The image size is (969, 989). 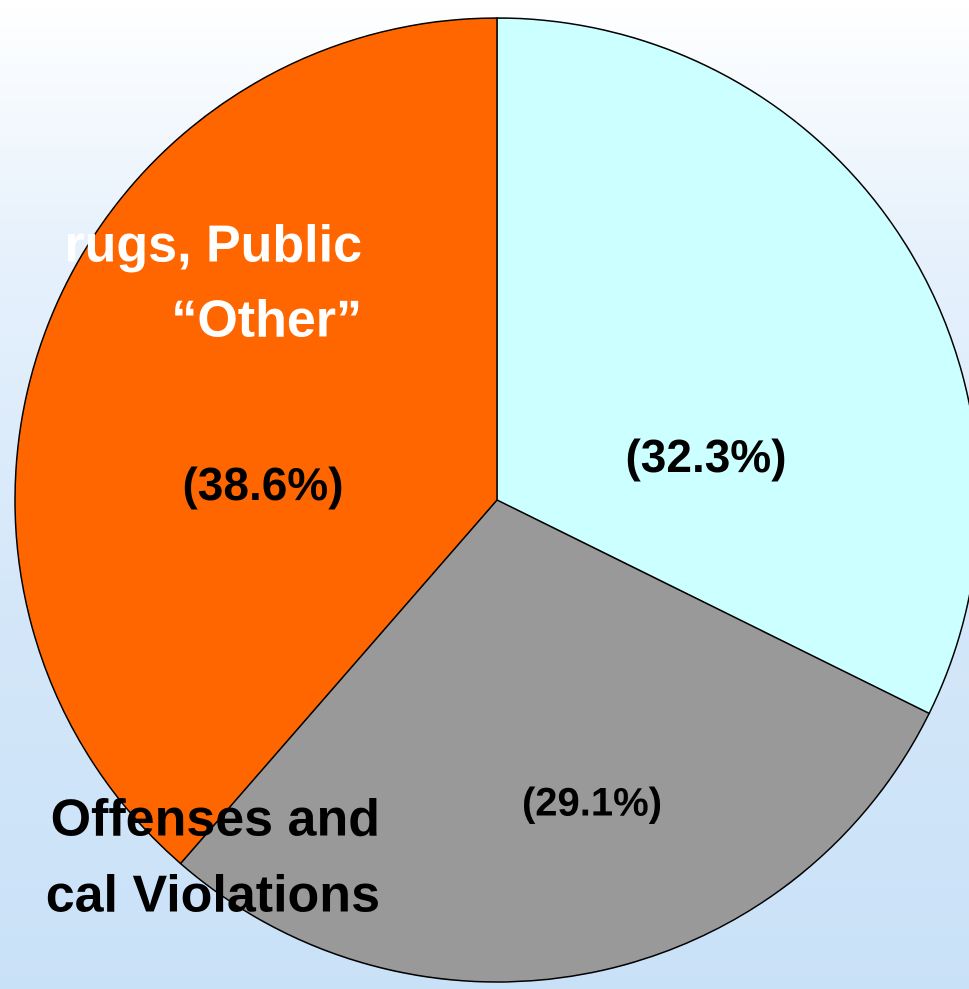 I want to click on slice-percent-label-2: (38.6%), so click(x=262, y=484).